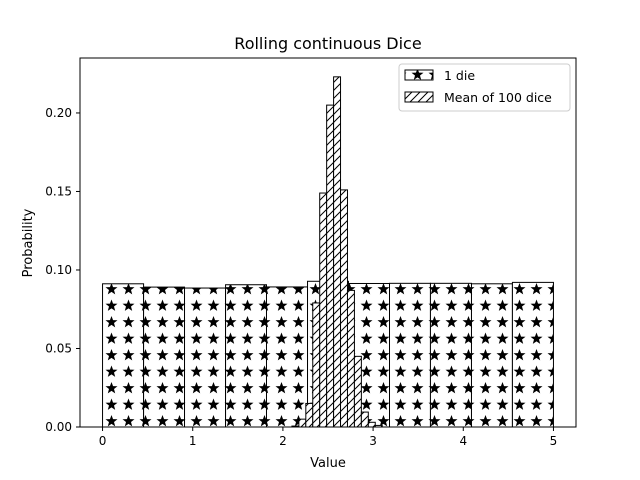  I want to click on x-tick-label: 4, so click(463, 441).